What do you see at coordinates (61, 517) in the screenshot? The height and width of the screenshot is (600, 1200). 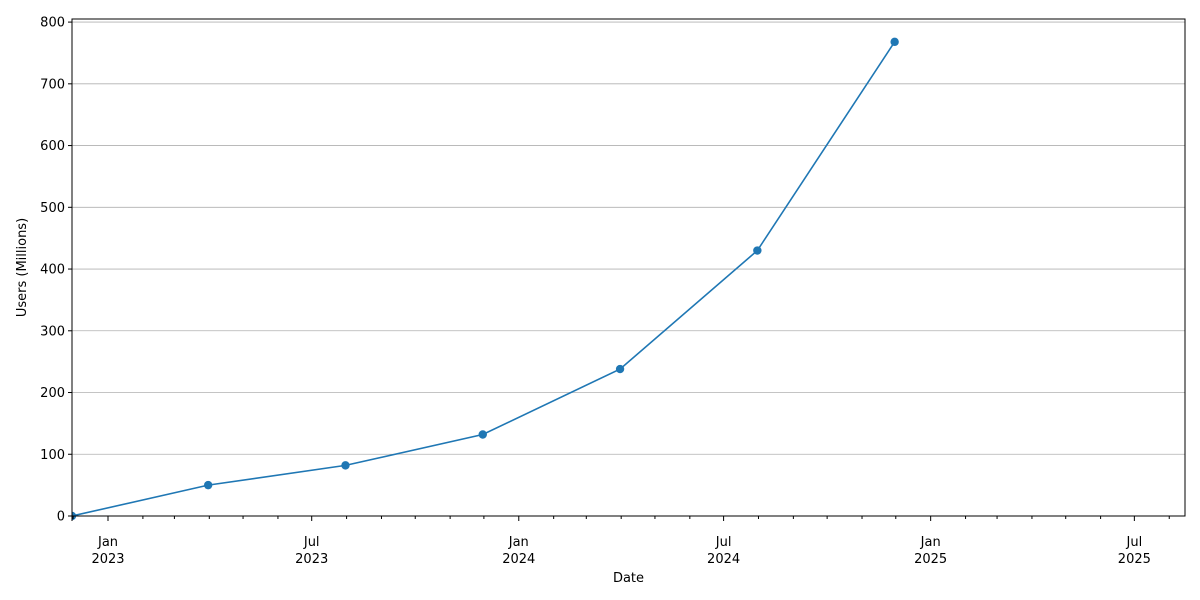 I see `y-tick-label: 0` at bounding box center [61, 517].